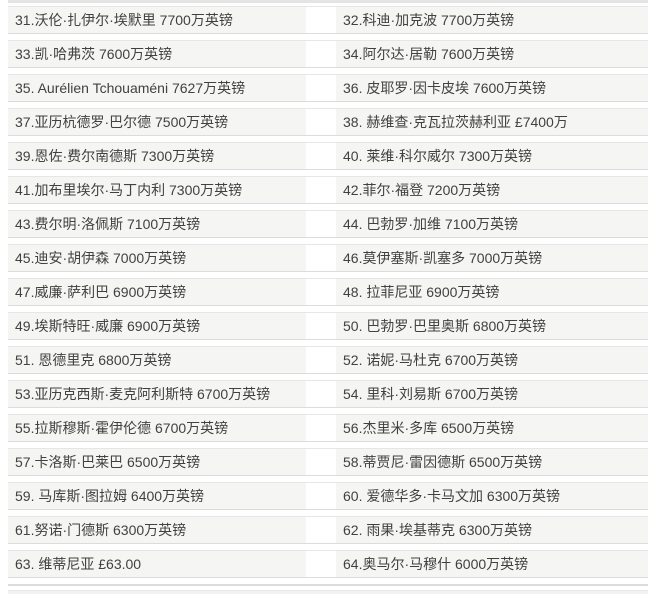 The height and width of the screenshot is (595, 660). Describe the element at coordinates (492, 360) in the screenshot. I see `player-entry: 52. 诺妮·马杜克 6700万英镑` at that location.